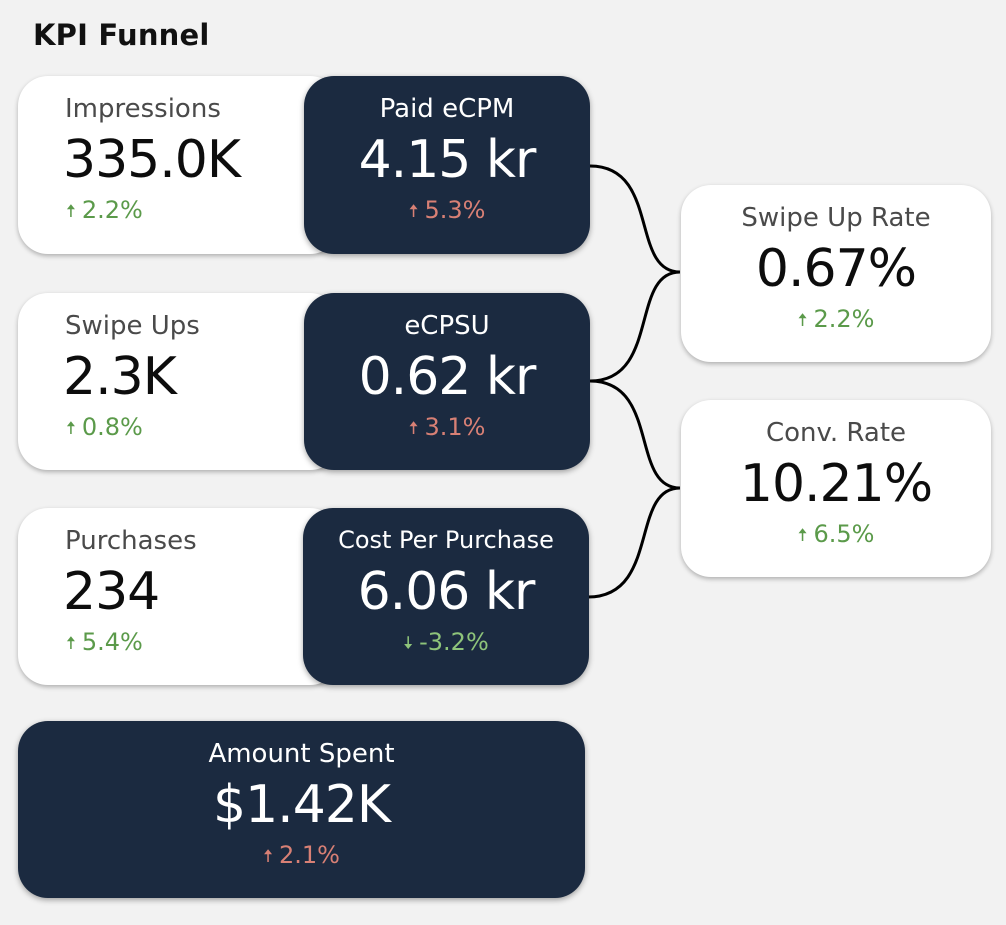  What do you see at coordinates (635, 219) in the screenshot?
I see `connector-ecpm-to-swipe-rate` at bounding box center [635, 219].